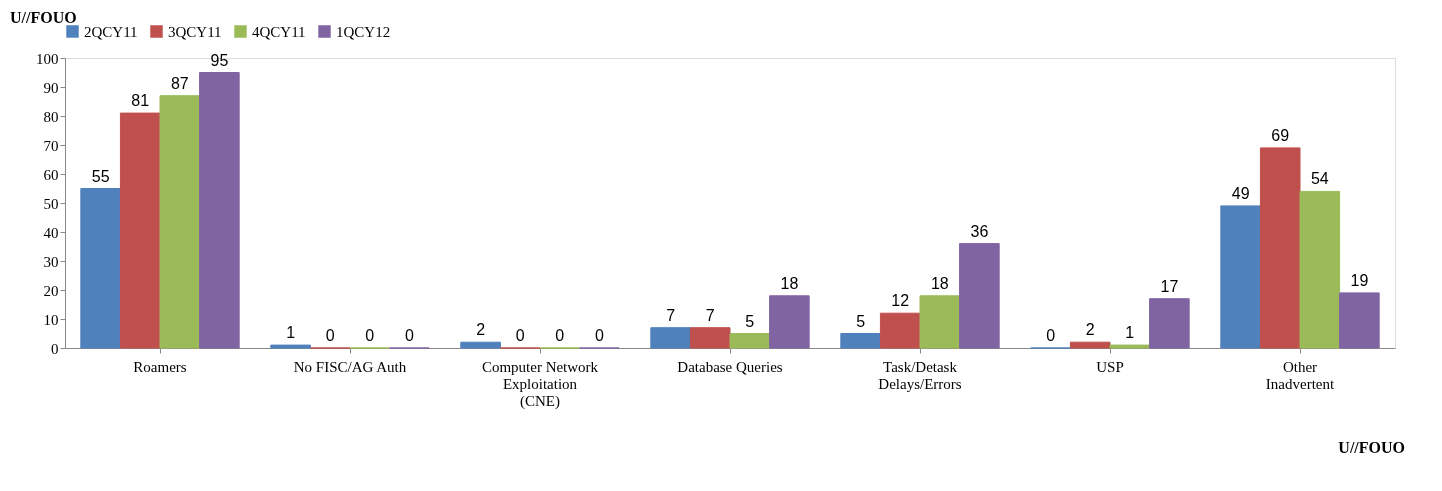 The height and width of the screenshot is (491, 1442). I want to click on data-label: 12, so click(900, 301).